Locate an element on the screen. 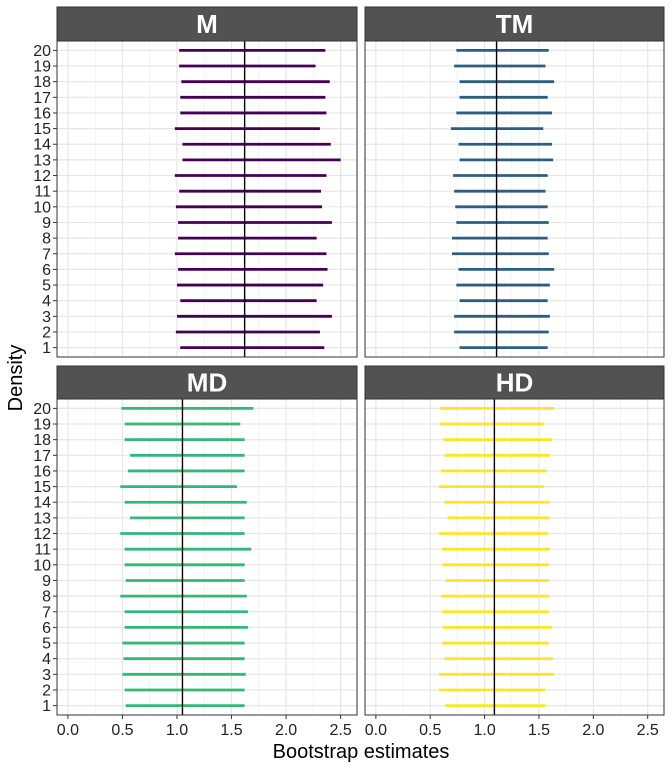  facet-strip-label: HD is located at coordinates (515, 383).